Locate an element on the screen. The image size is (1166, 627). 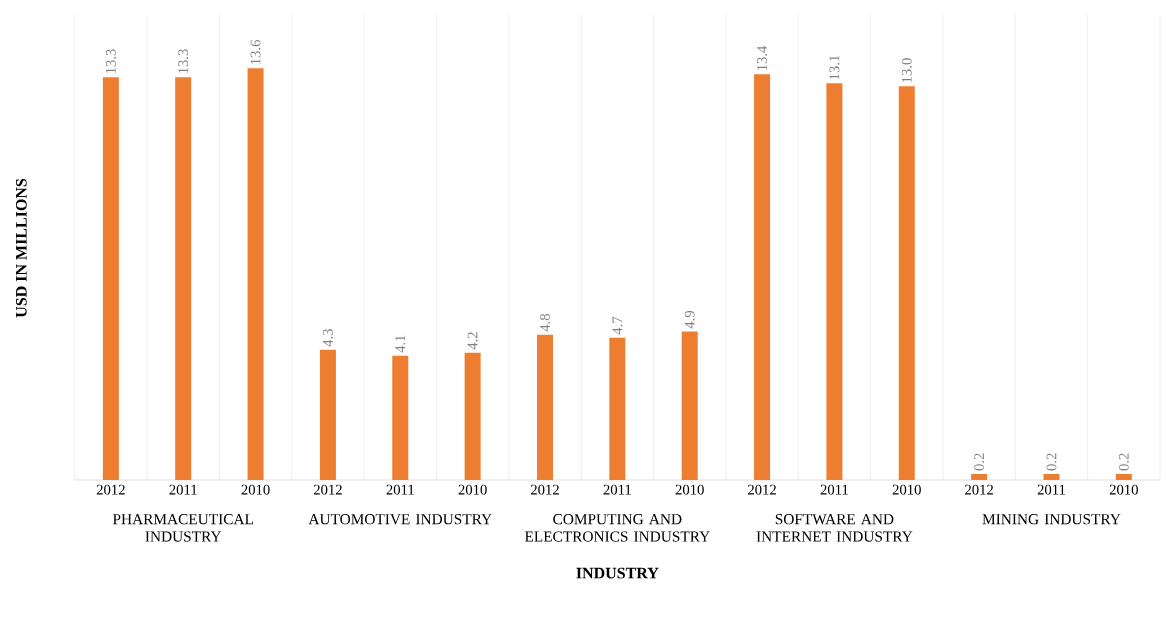
text: AUTOMOTIVE INDUSTRY is located at coordinates (400, 519).